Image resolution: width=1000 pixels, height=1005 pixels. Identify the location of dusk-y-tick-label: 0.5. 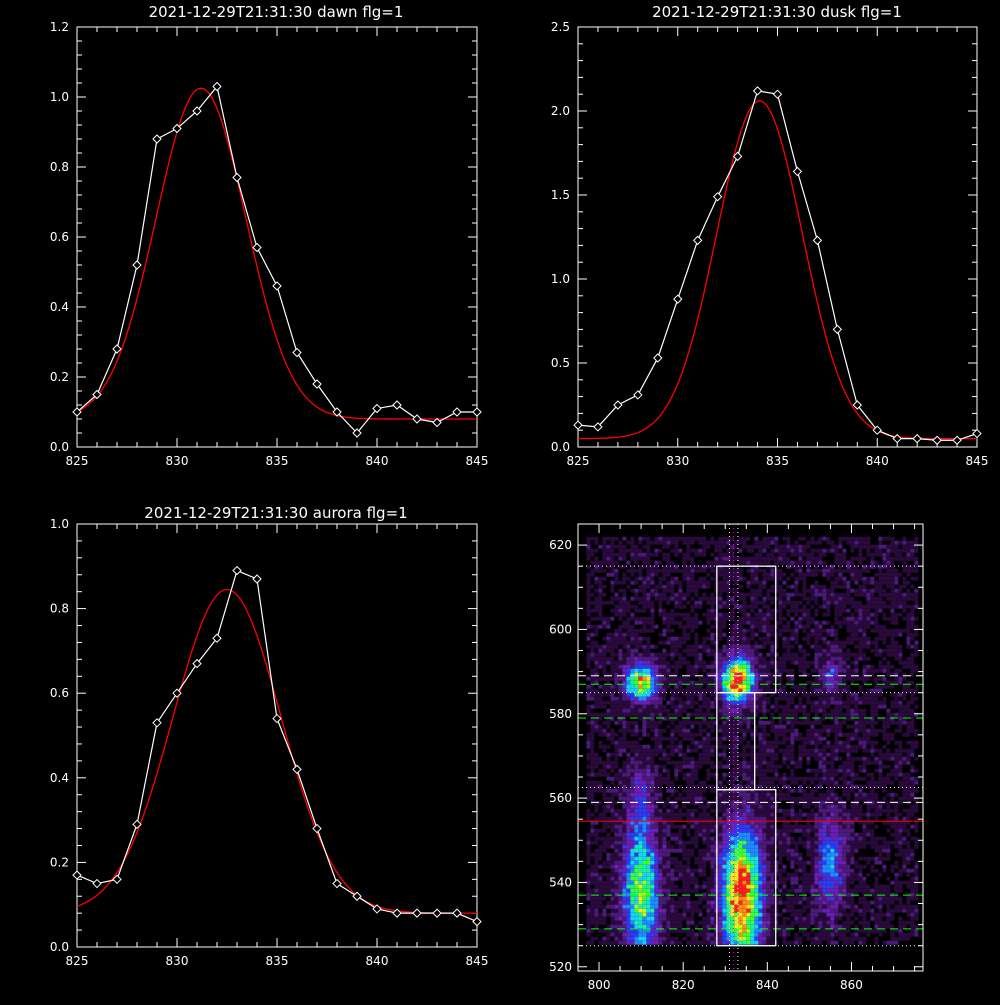
(560, 363).